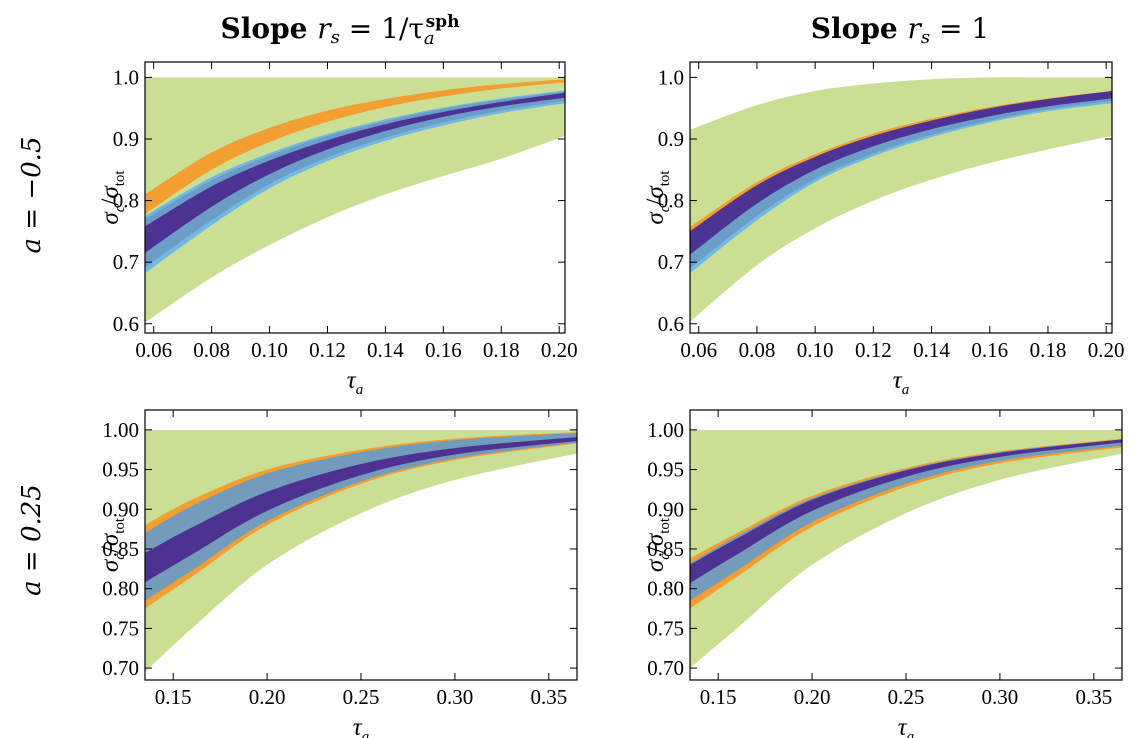 This screenshot has width=1137, height=738. What do you see at coordinates (340, 30) in the screenshot?
I see `column-title-left: Slope rs = 1/τasph` at bounding box center [340, 30].